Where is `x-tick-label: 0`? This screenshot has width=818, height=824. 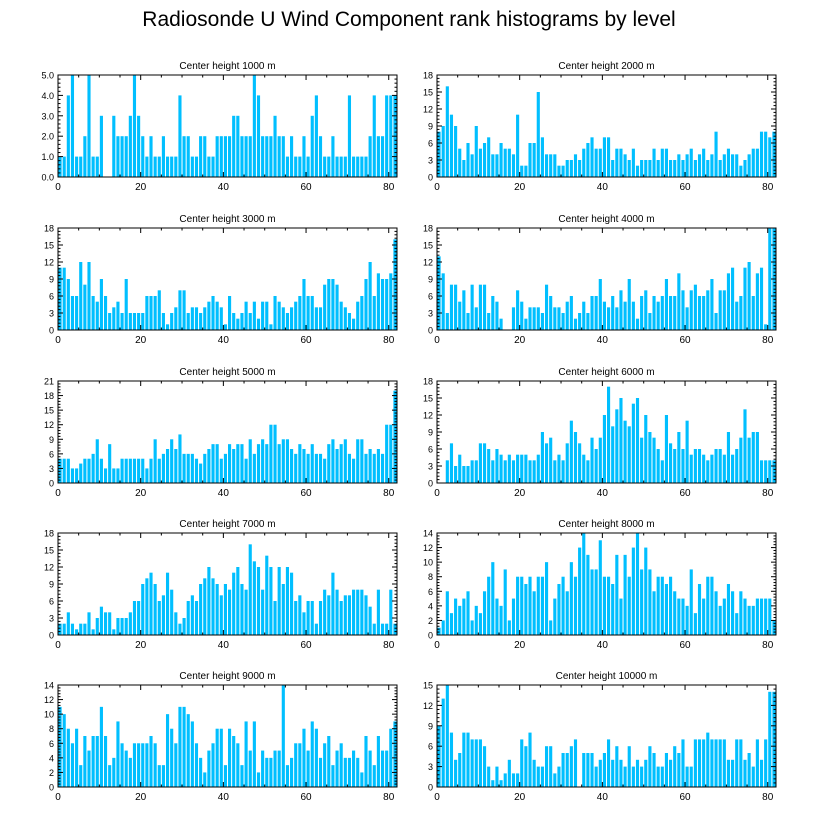 x-tick-label: 0 is located at coordinates (437, 187).